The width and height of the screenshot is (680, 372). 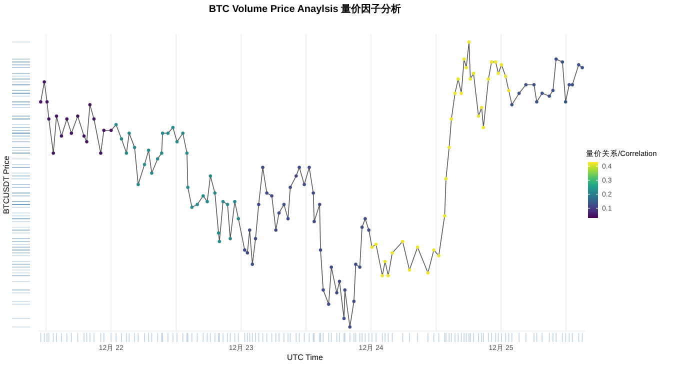 What do you see at coordinates (305, 357) in the screenshot?
I see `x-axis-title: UTC Time` at bounding box center [305, 357].